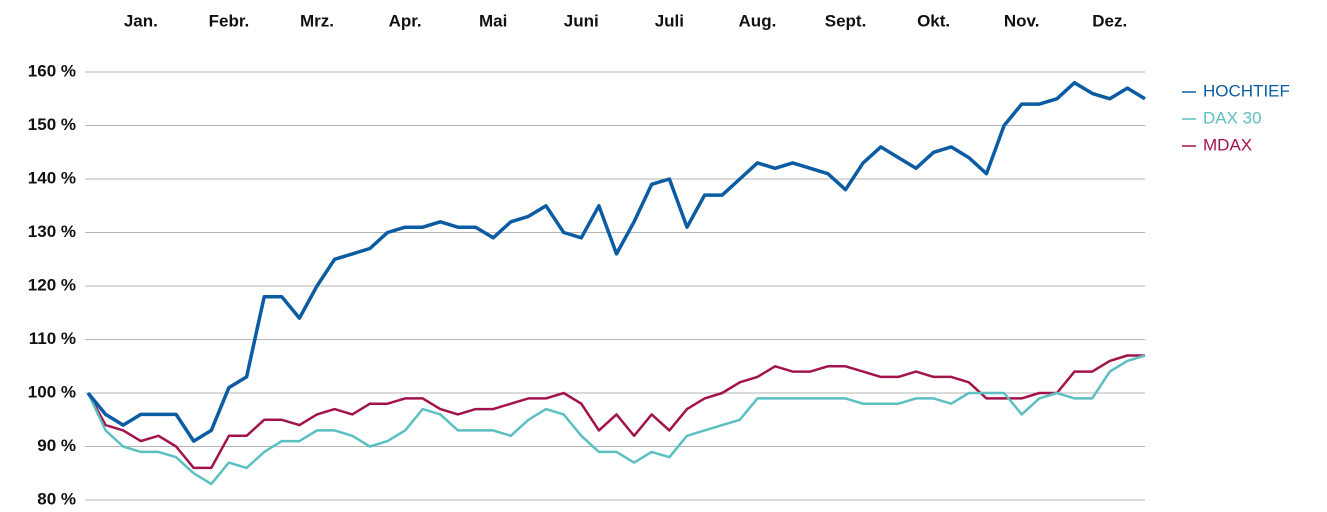  What do you see at coordinates (56, 498) in the screenshot?
I see `y-tick-label: 80 %` at bounding box center [56, 498].